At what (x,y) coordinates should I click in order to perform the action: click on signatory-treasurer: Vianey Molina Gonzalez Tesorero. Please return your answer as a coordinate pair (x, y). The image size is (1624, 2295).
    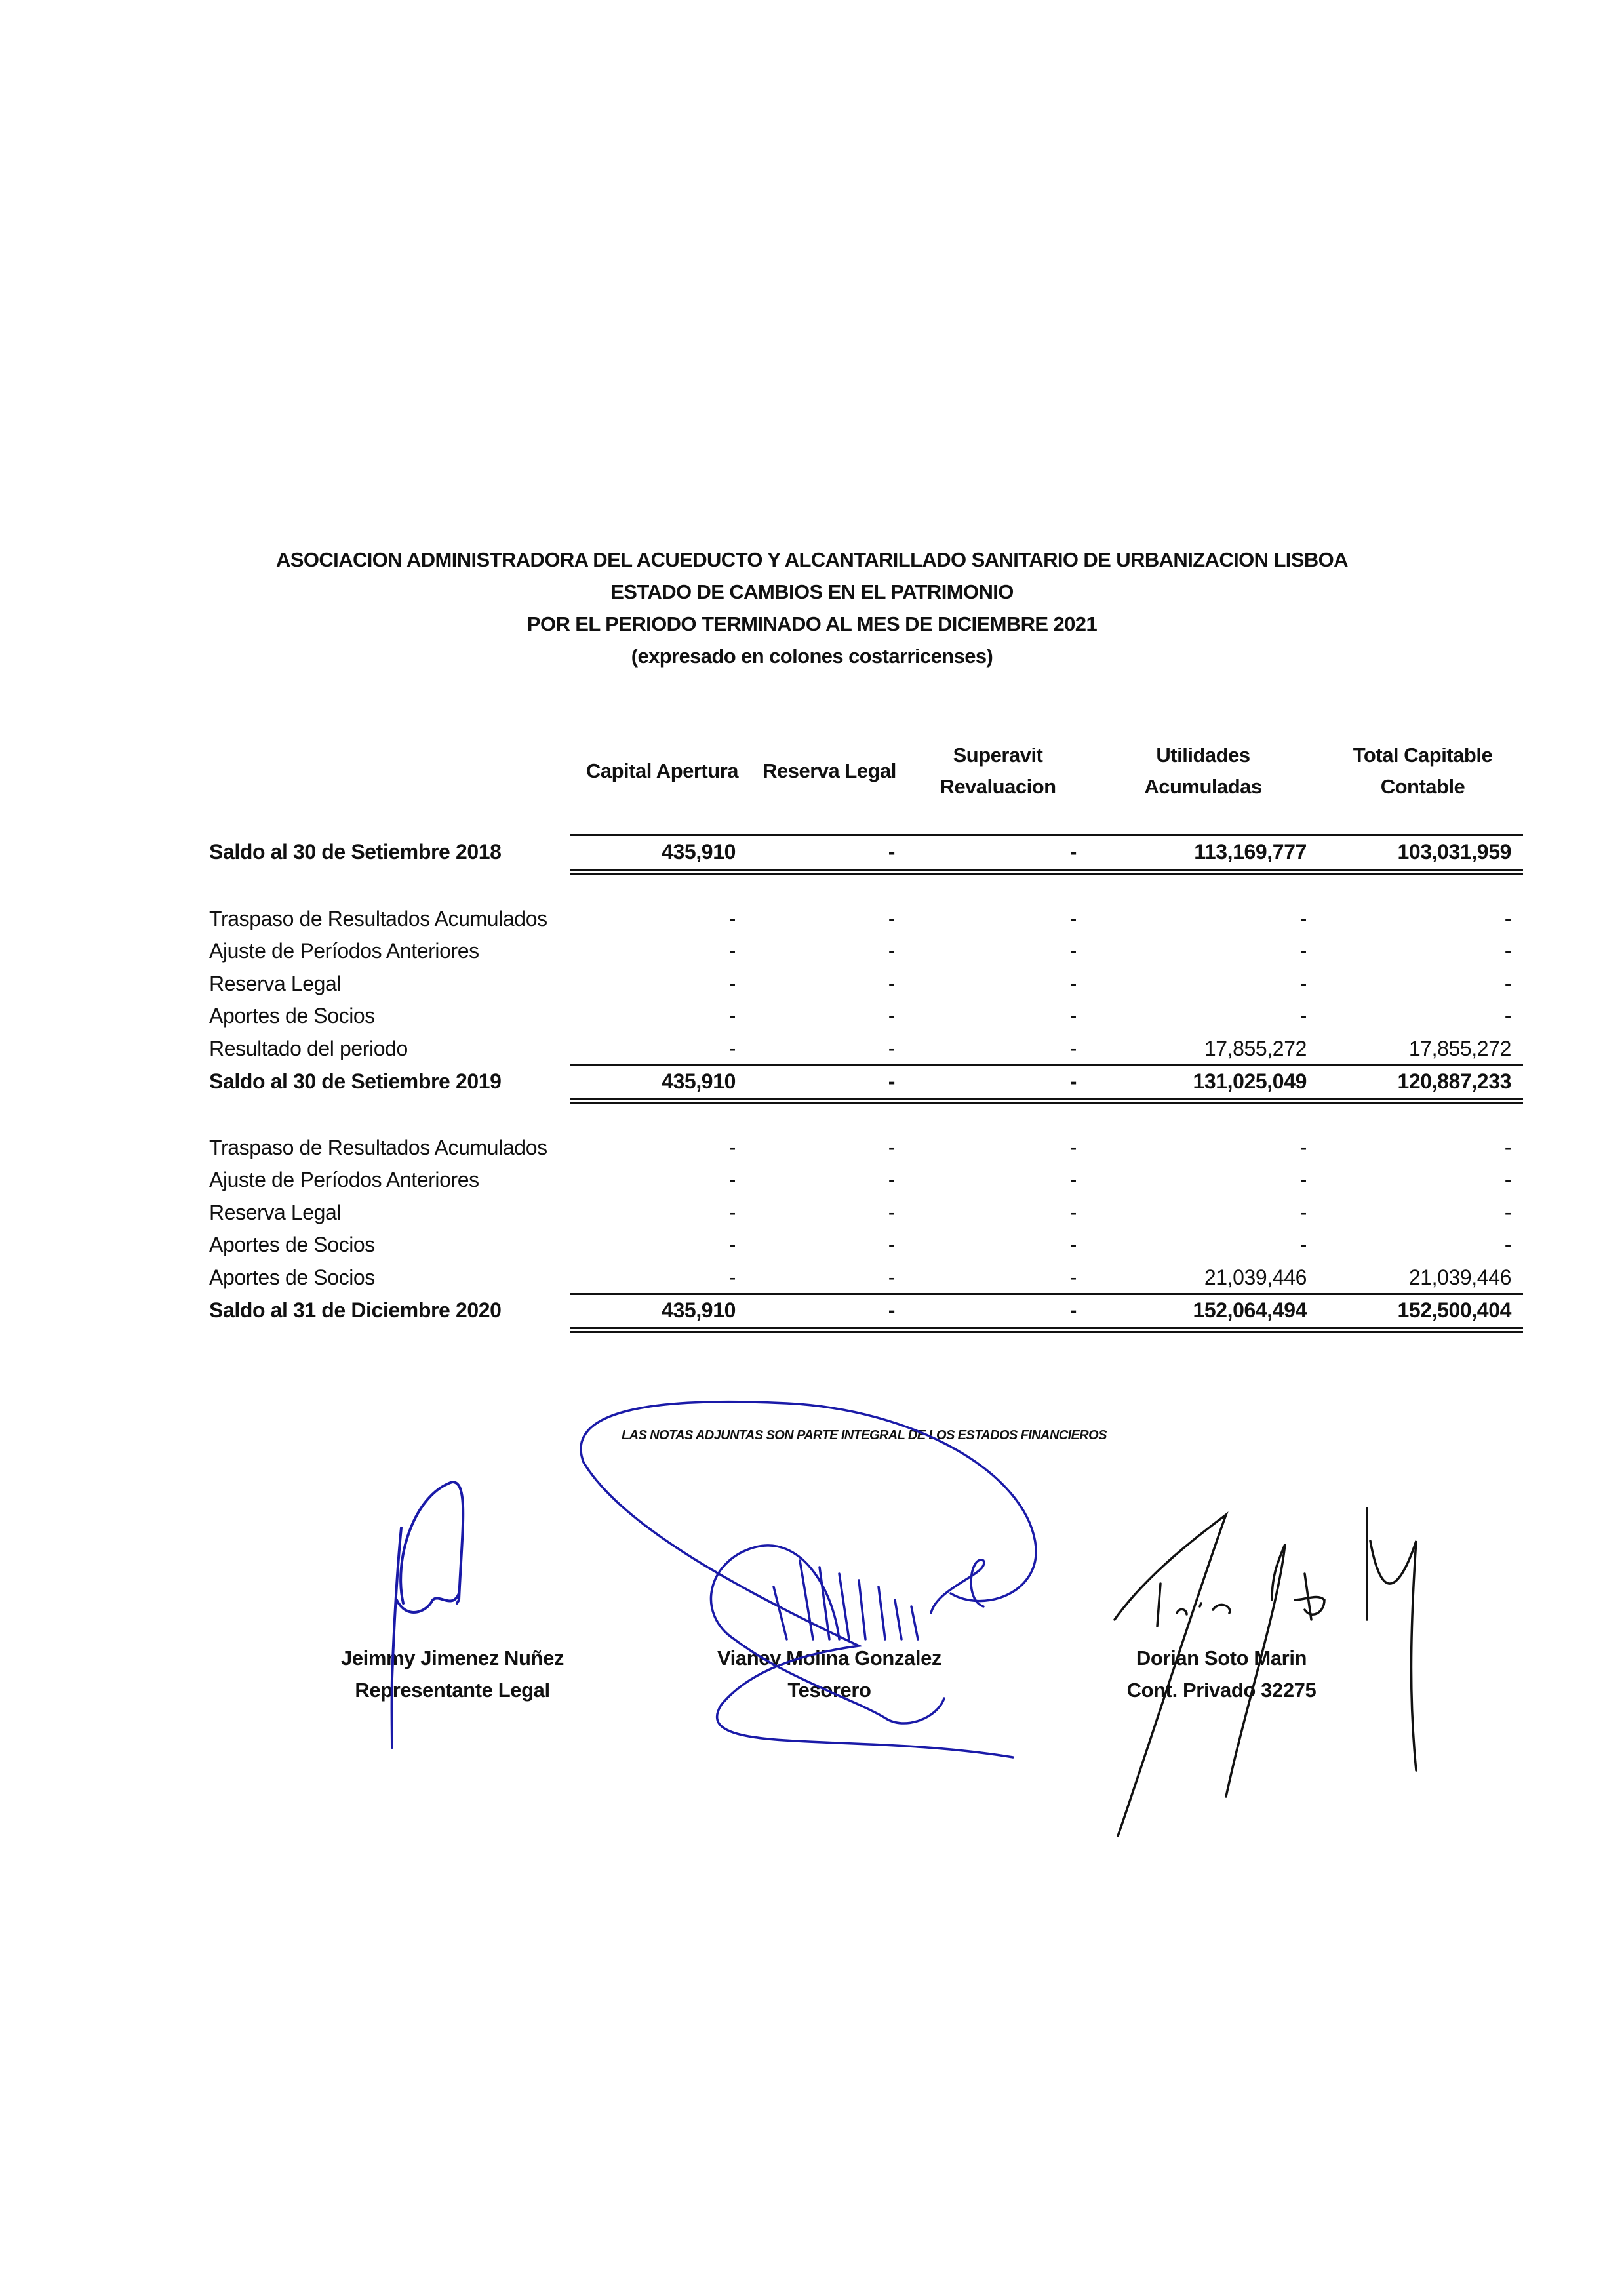
    Looking at the image, I should click on (829, 1674).